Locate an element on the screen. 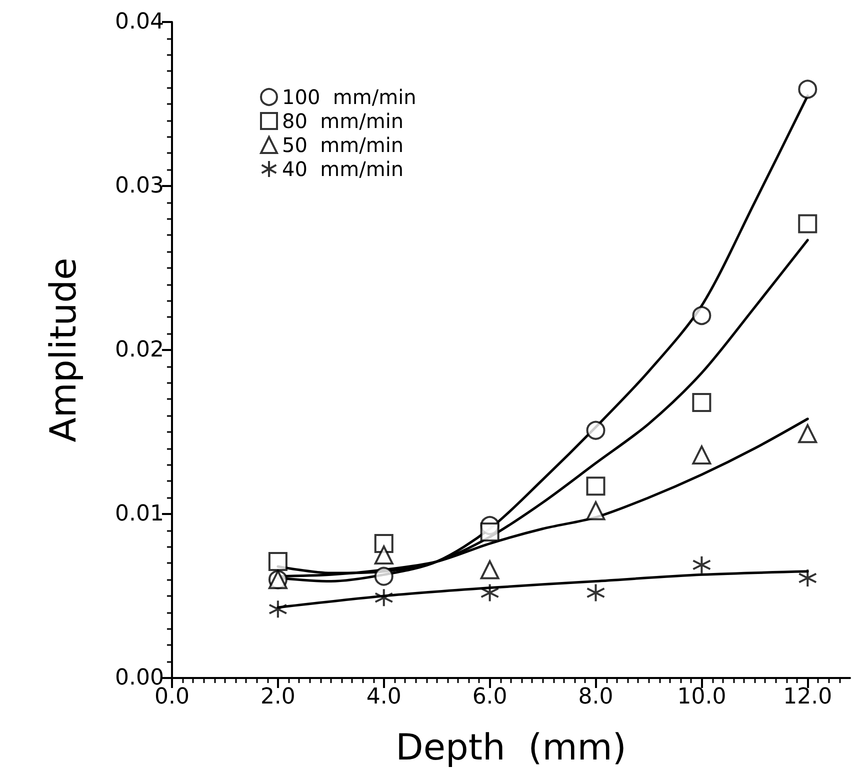 The image size is (855, 781). legend-label: 80 mm/min is located at coordinates (343, 121).